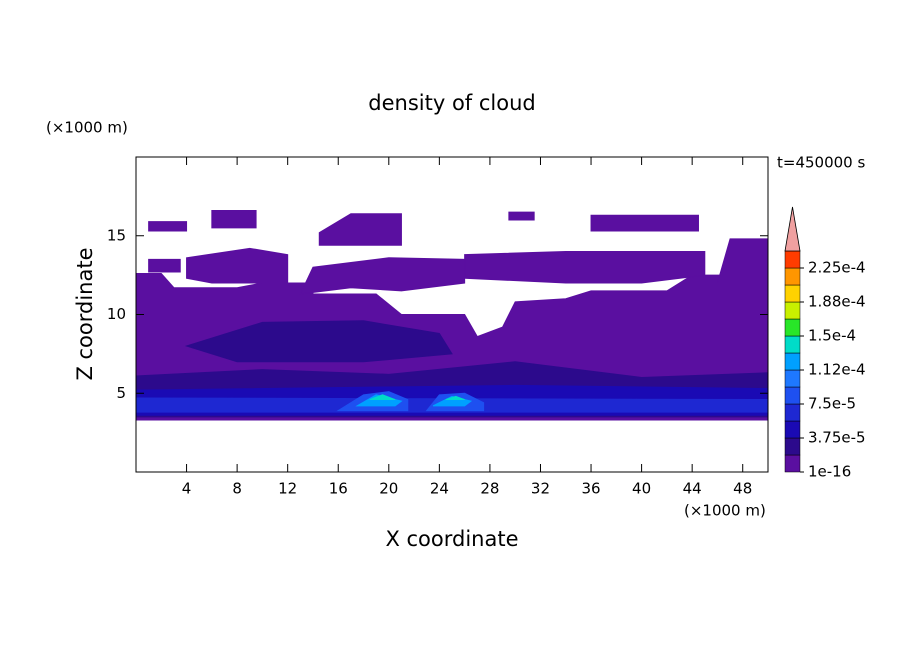  What do you see at coordinates (87, 128) in the screenshot?
I see `y-unit: (×1000 m)` at bounding box center [87, 128].